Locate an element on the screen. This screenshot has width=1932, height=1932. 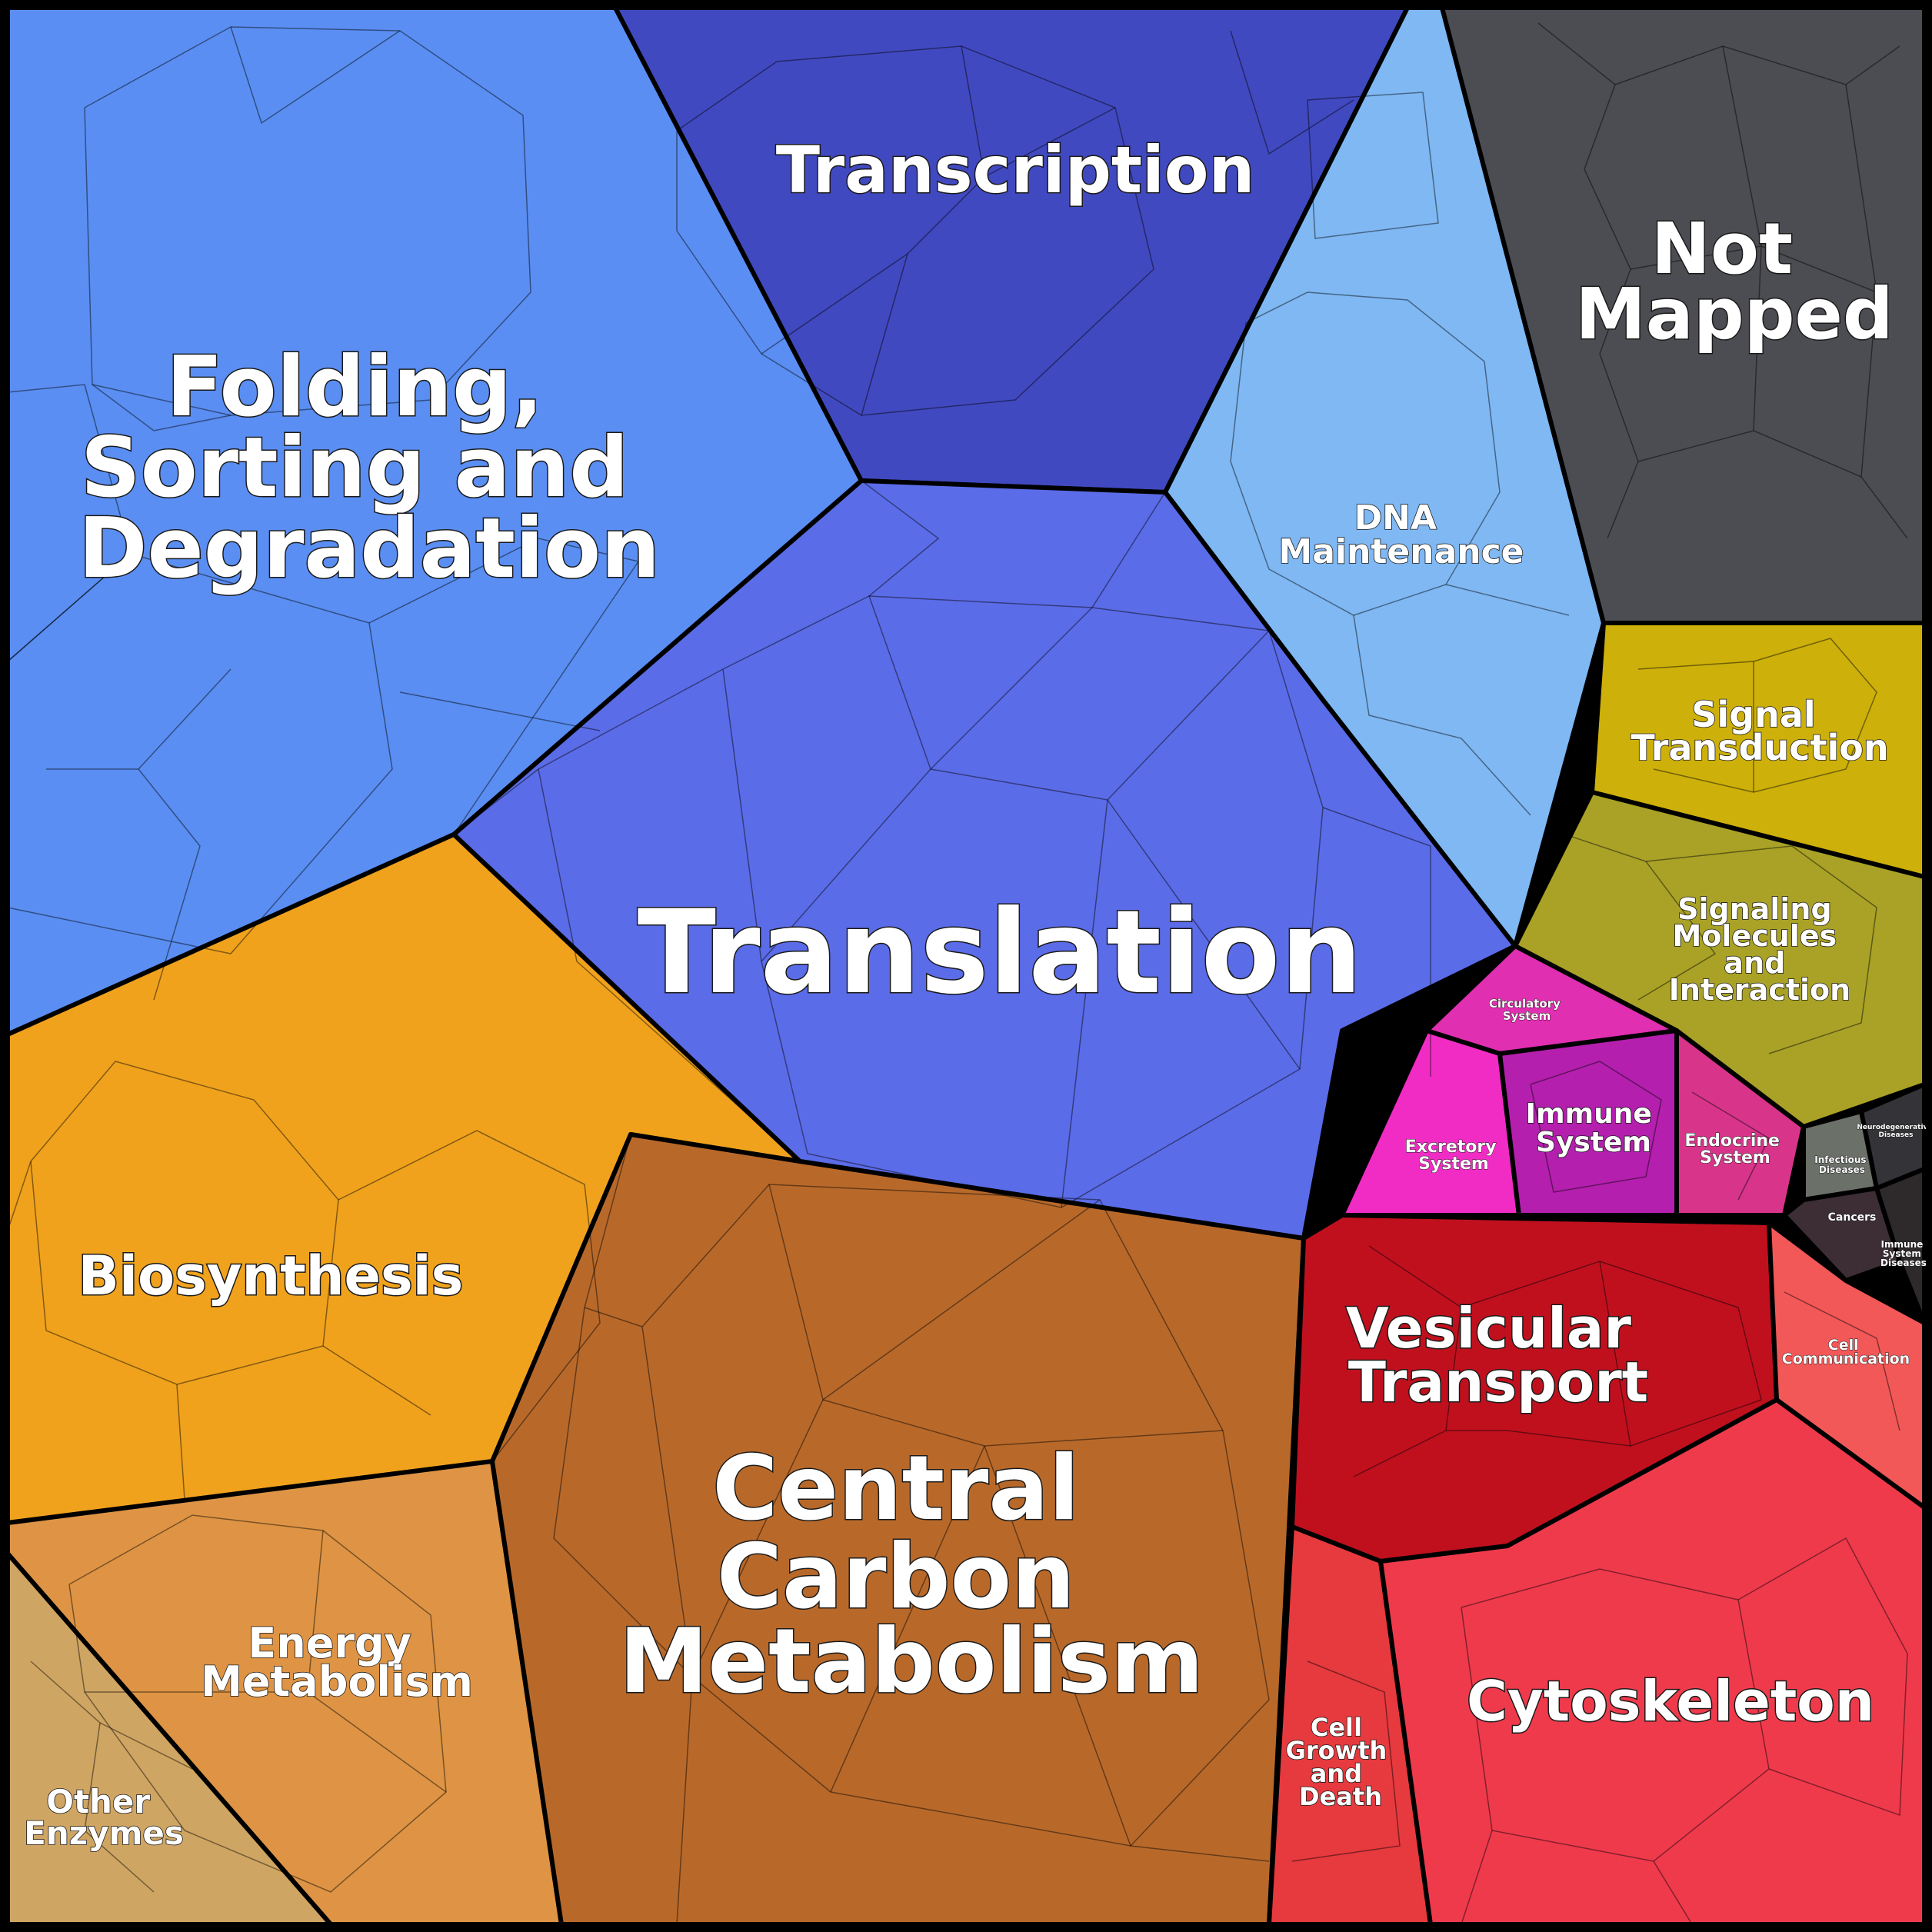
label-cell-communication: Cell Communication is located at coordinates (1846, 1352).